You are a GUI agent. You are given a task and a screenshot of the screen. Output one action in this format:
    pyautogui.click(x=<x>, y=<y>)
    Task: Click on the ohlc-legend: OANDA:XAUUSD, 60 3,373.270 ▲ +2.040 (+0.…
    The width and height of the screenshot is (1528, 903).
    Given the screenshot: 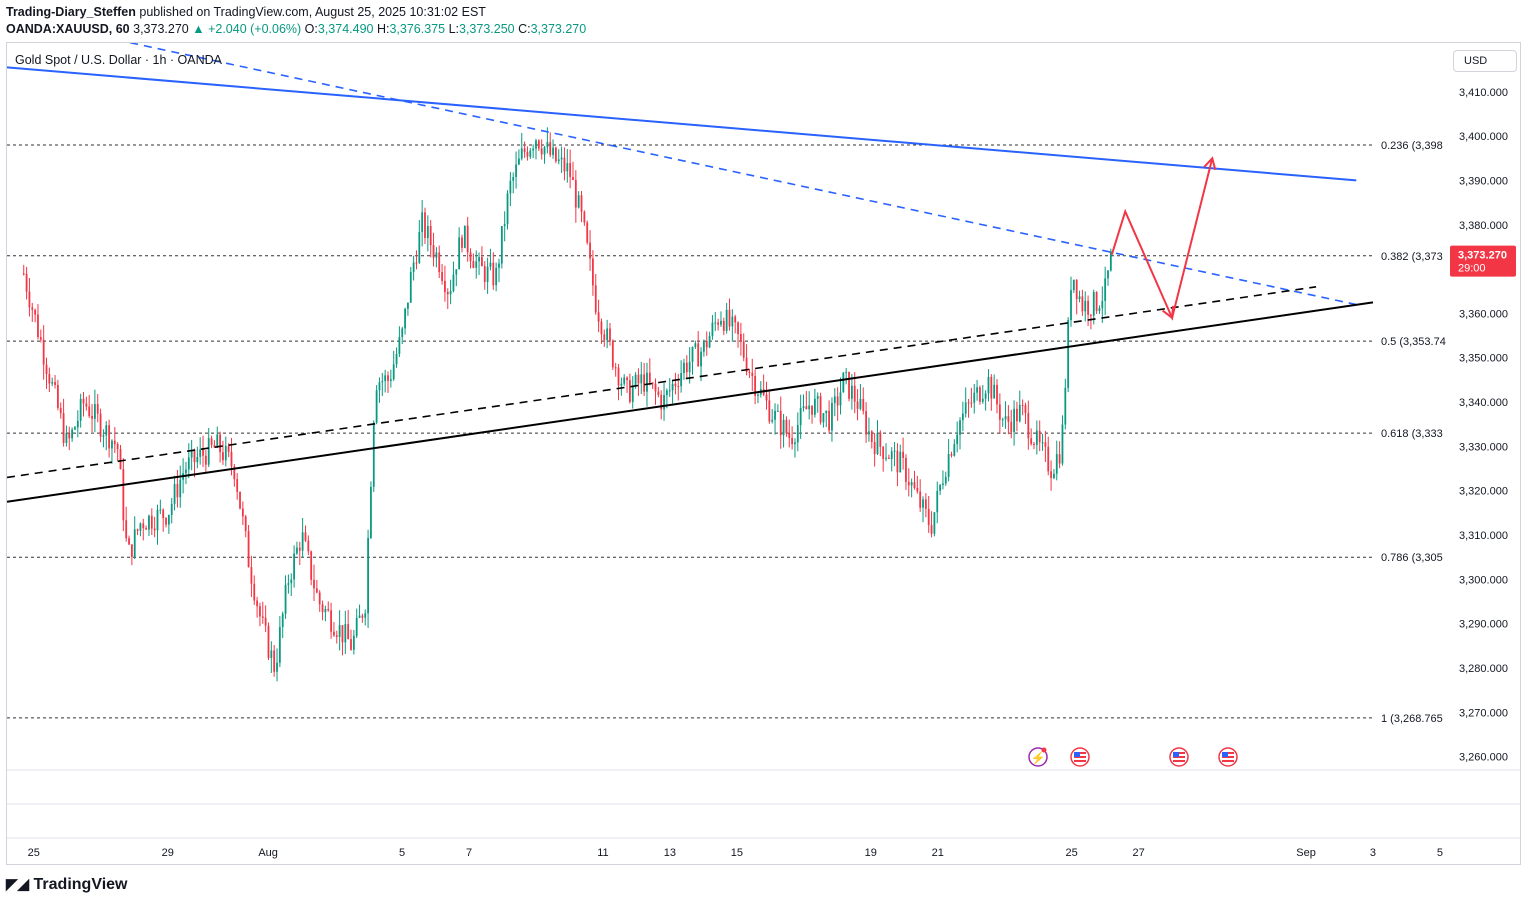 What is the action you would take?
    pyautogui.click(x=296, y=29)
    